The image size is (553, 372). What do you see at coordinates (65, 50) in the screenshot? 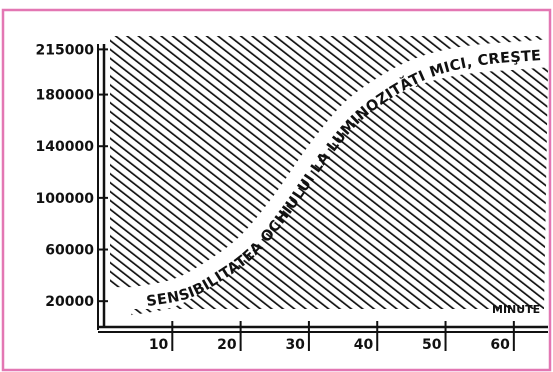
I see `y-tick-label: 215000` at bounding box center [65, 50].